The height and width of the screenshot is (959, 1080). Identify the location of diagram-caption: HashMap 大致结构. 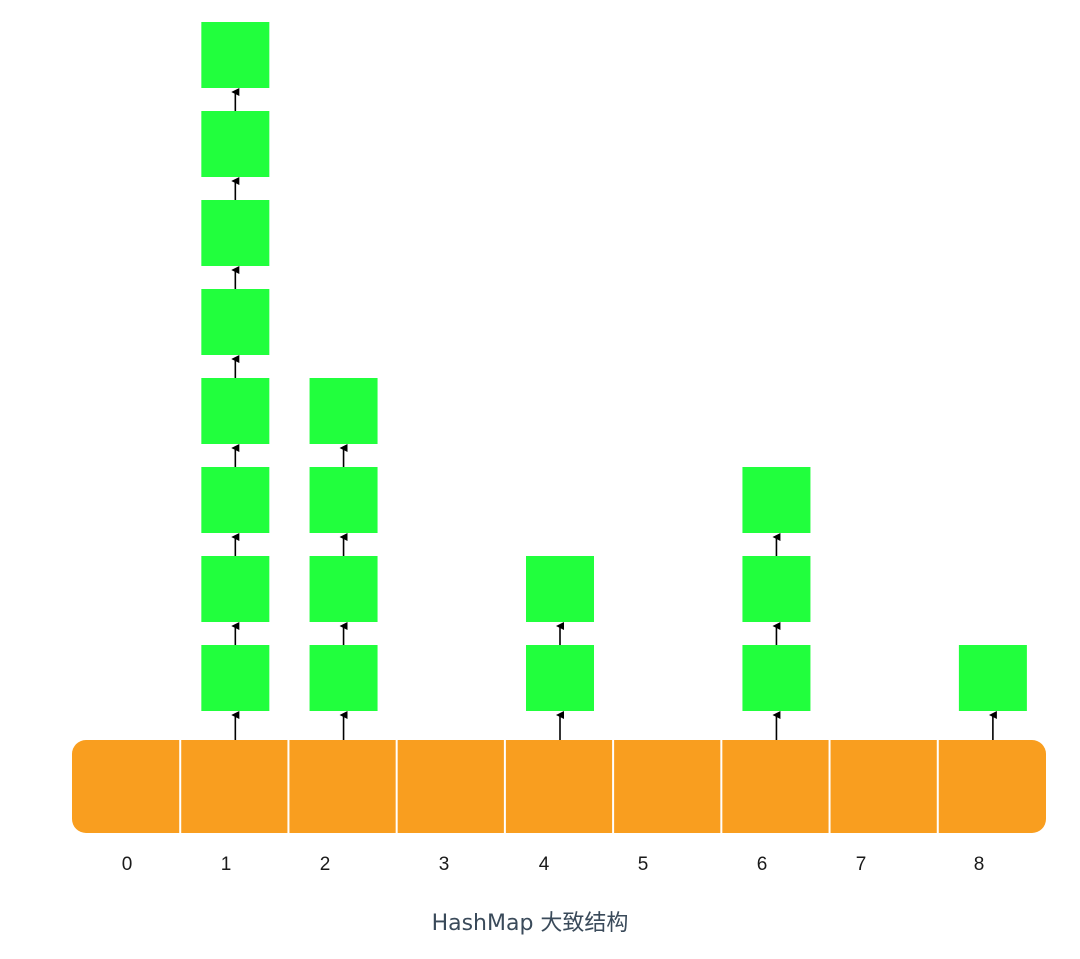
(530, 923).